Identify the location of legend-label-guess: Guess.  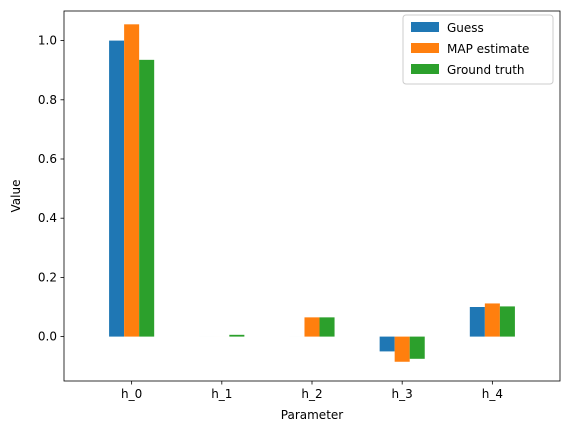
(465, 28).